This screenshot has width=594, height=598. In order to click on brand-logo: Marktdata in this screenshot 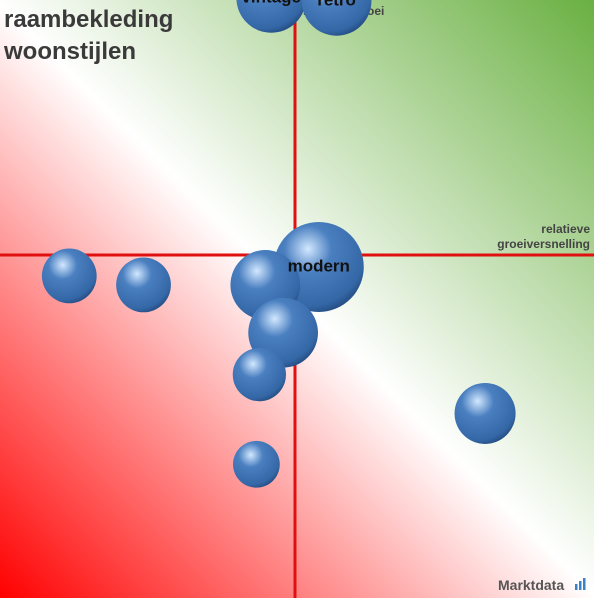, I will do `click(542, 585)`.